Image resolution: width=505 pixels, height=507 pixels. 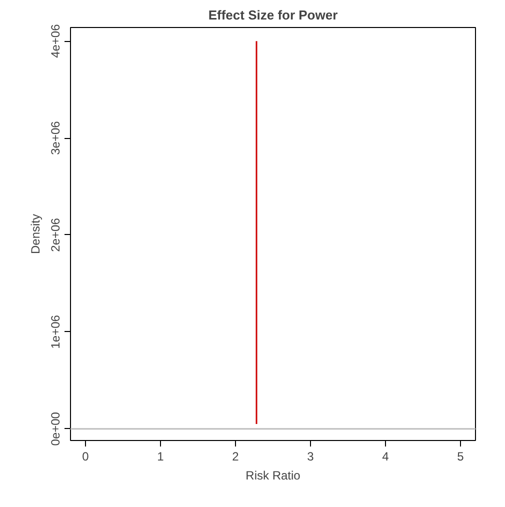 What do you see at coordinates (236, 457) in the screenshot?
I see `x-tick-label: 2` at bounding box center [236, 457].